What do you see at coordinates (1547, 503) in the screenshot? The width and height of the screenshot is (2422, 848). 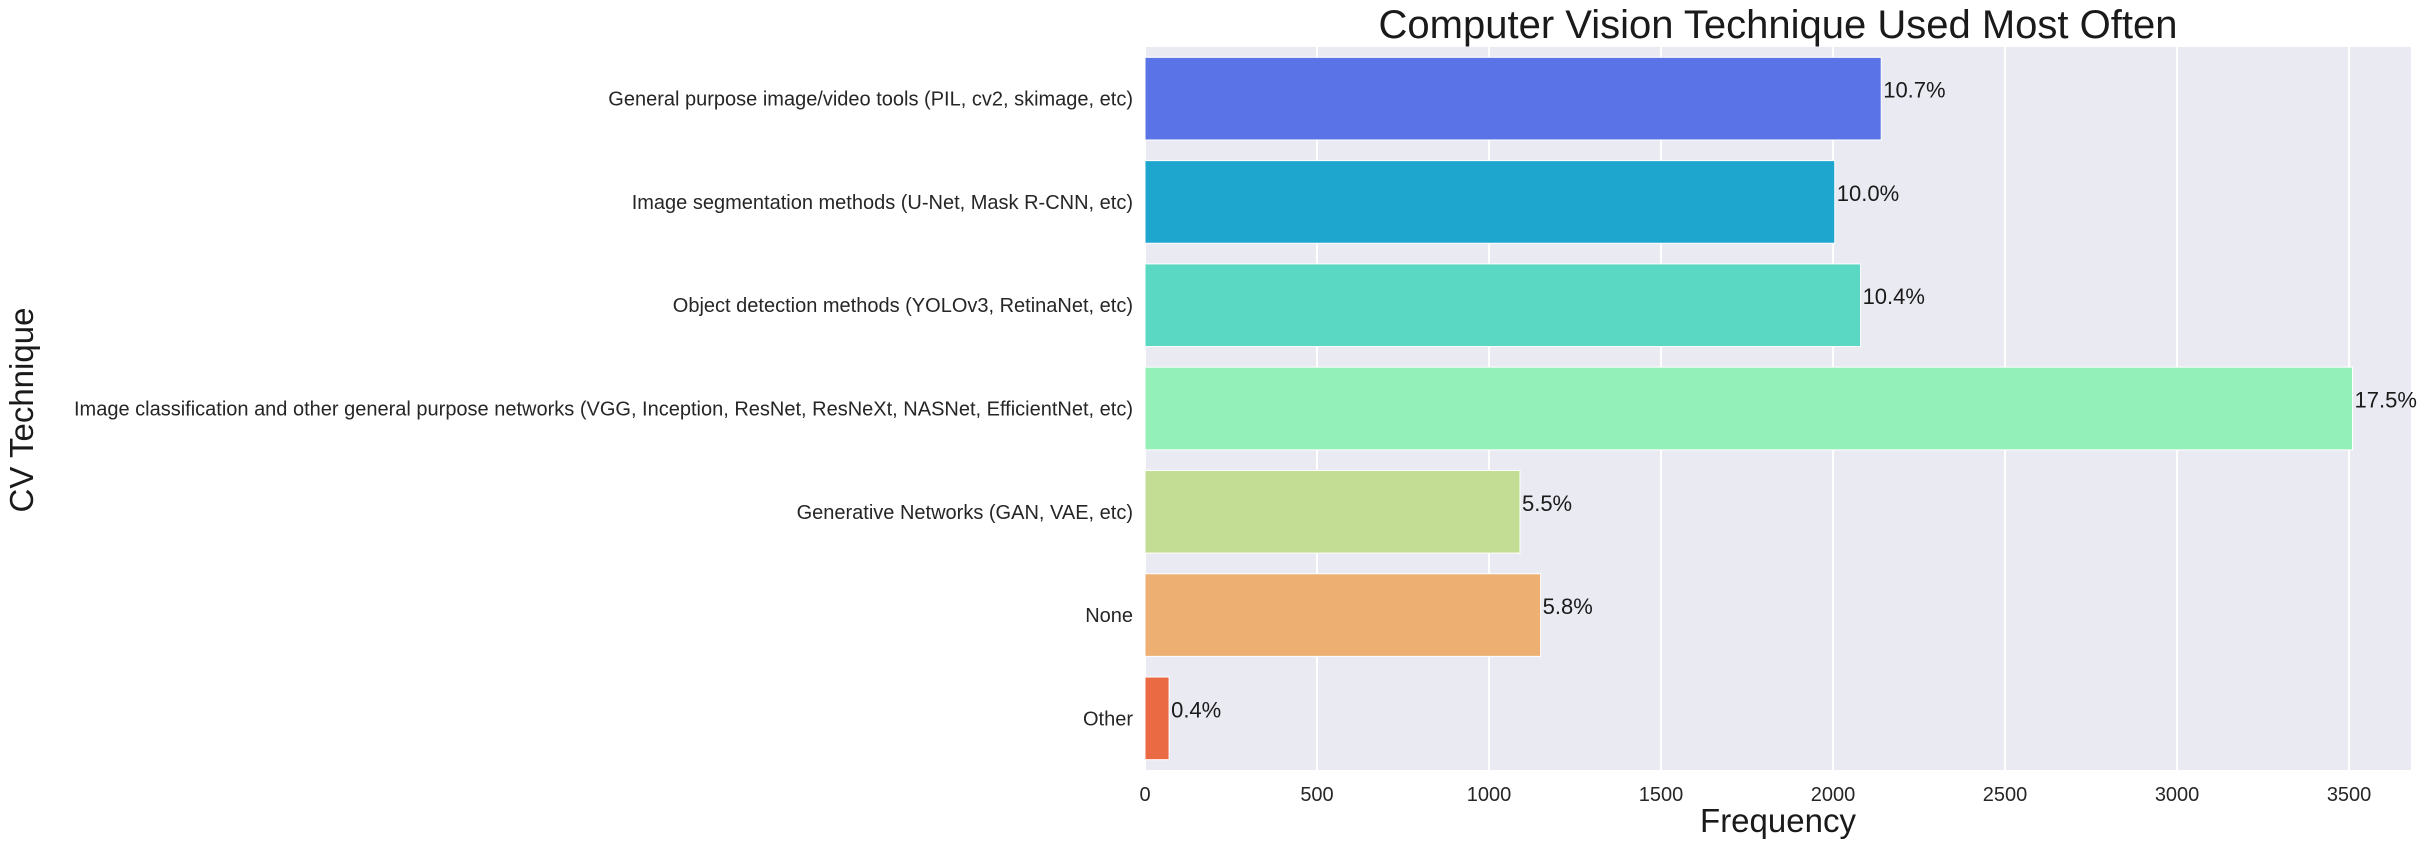 I see `data-label: 5.5%` at bounding box center [1547, 503].